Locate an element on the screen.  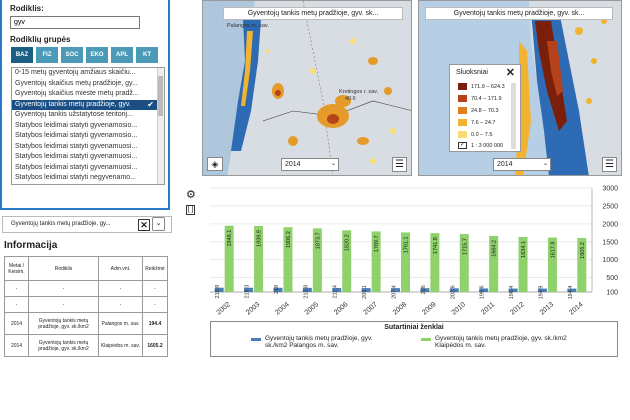
layers-icon: ◈ is located at coordinates (215, 164).